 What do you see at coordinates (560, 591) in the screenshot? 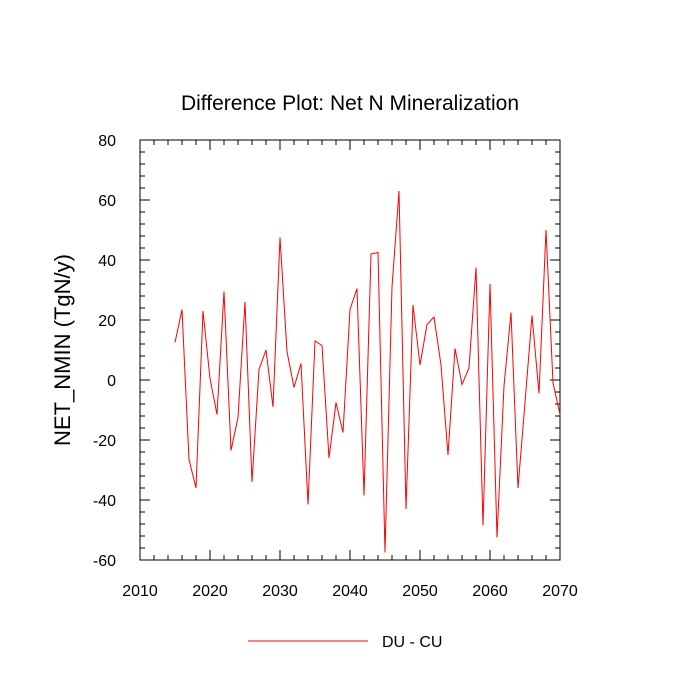
I see `x-tick-label: 2070` at bounding box center [560, 591].